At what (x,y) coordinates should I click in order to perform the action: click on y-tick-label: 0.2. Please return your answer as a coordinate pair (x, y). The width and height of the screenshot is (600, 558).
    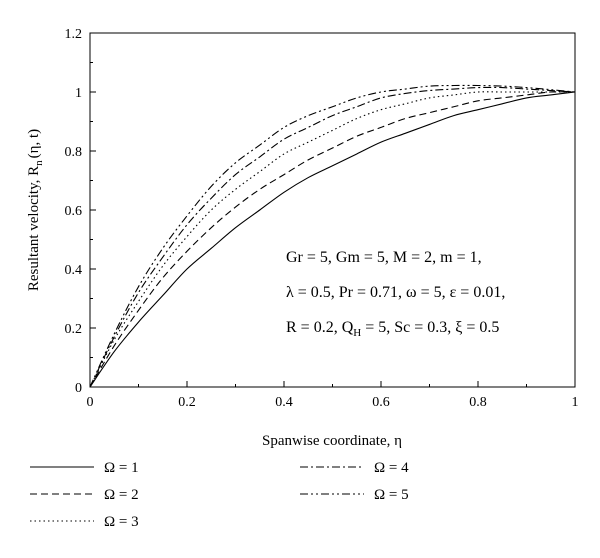
    Looking at the image, I should click on (74, 329).